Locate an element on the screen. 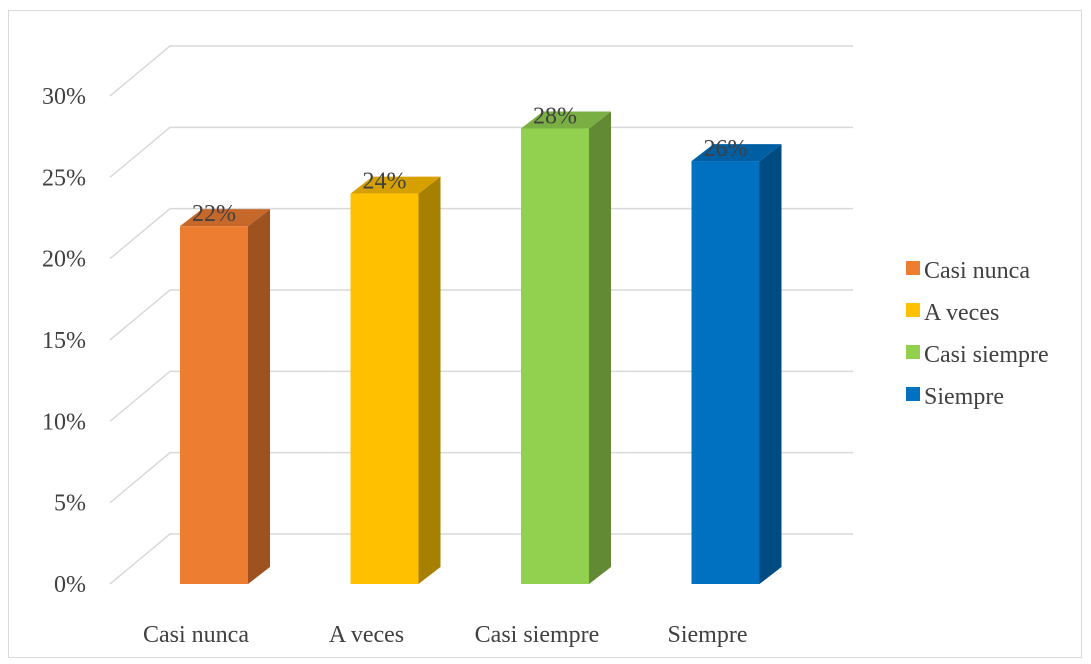  x-axis-categories: Casi nunca A veces Casi siempre Siempre is located at coordinates (445, 635).